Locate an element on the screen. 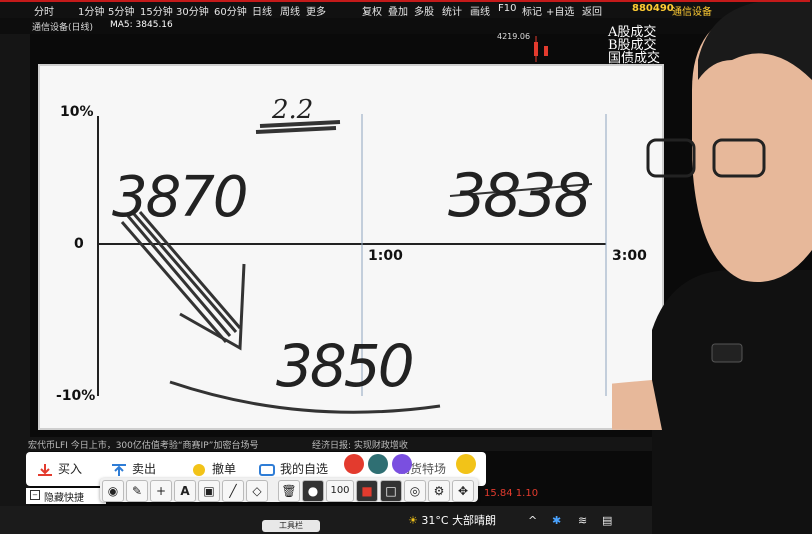 The height and width of the screenshot is (534, 812). sell-button: 卖出 is located at coordinates (133, 468).